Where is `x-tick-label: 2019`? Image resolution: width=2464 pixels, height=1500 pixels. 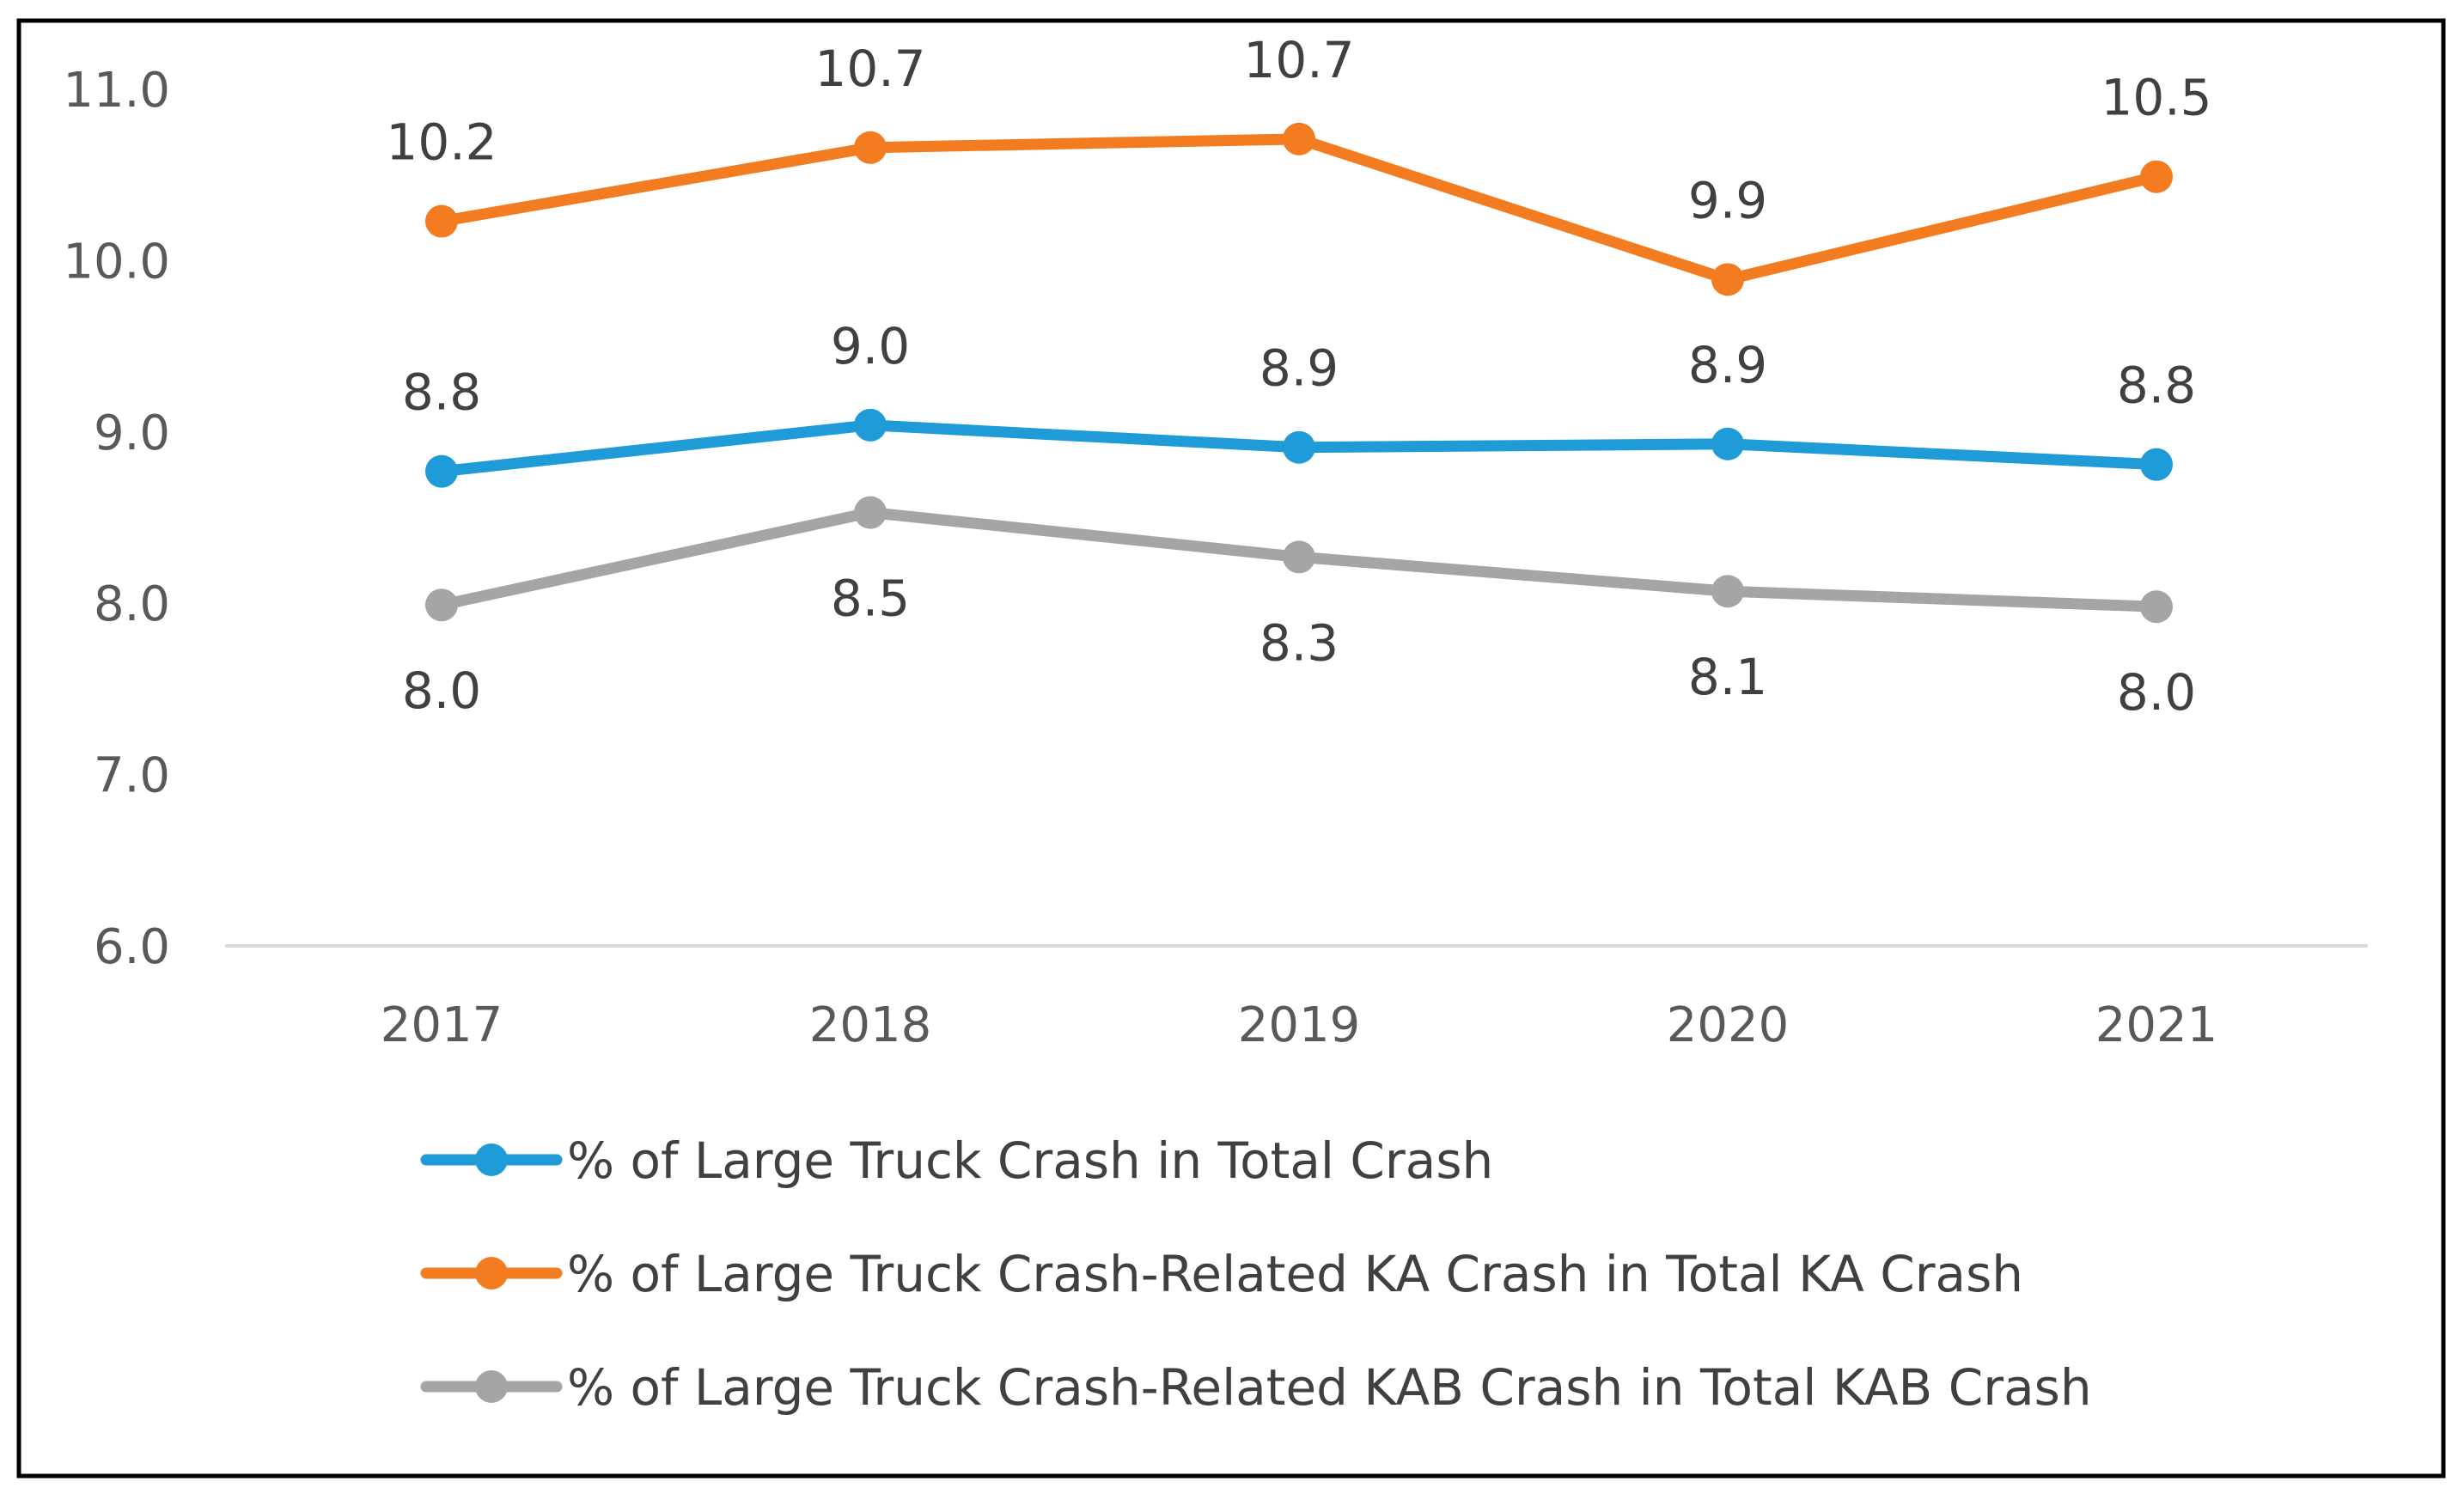 x-tick-label: 2019 is located at coordinates (1299, 1025).